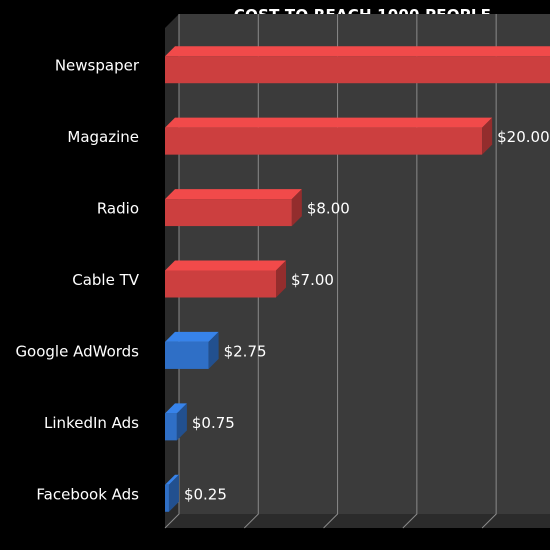  Describe the element at coordinates (91, 423) in the screenshot. I see `category-label: LinkedIn Ads` at that location.